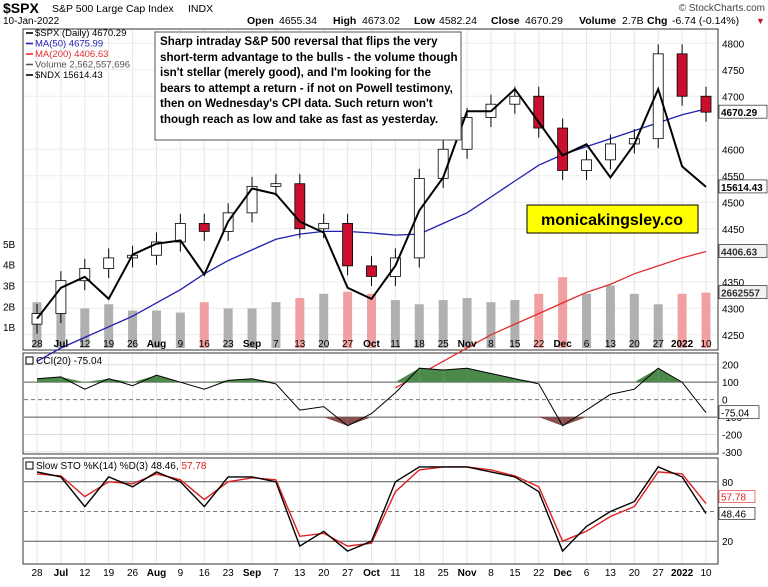 Image resolution: width=768 pixels, height=587 pixels. I want to click on x-tick-label-mid: Jul, so click(61, 344).